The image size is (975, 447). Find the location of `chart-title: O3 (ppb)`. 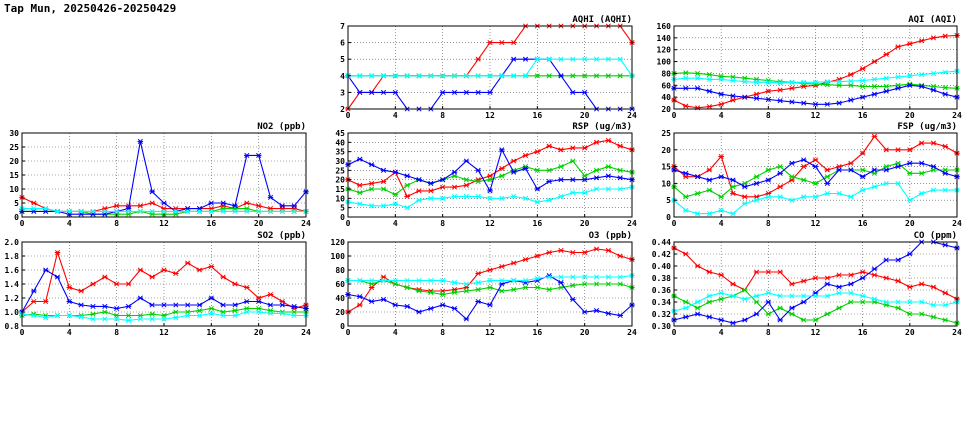

chart-title: O3 (ppb) is located at coordinates (610, 236).